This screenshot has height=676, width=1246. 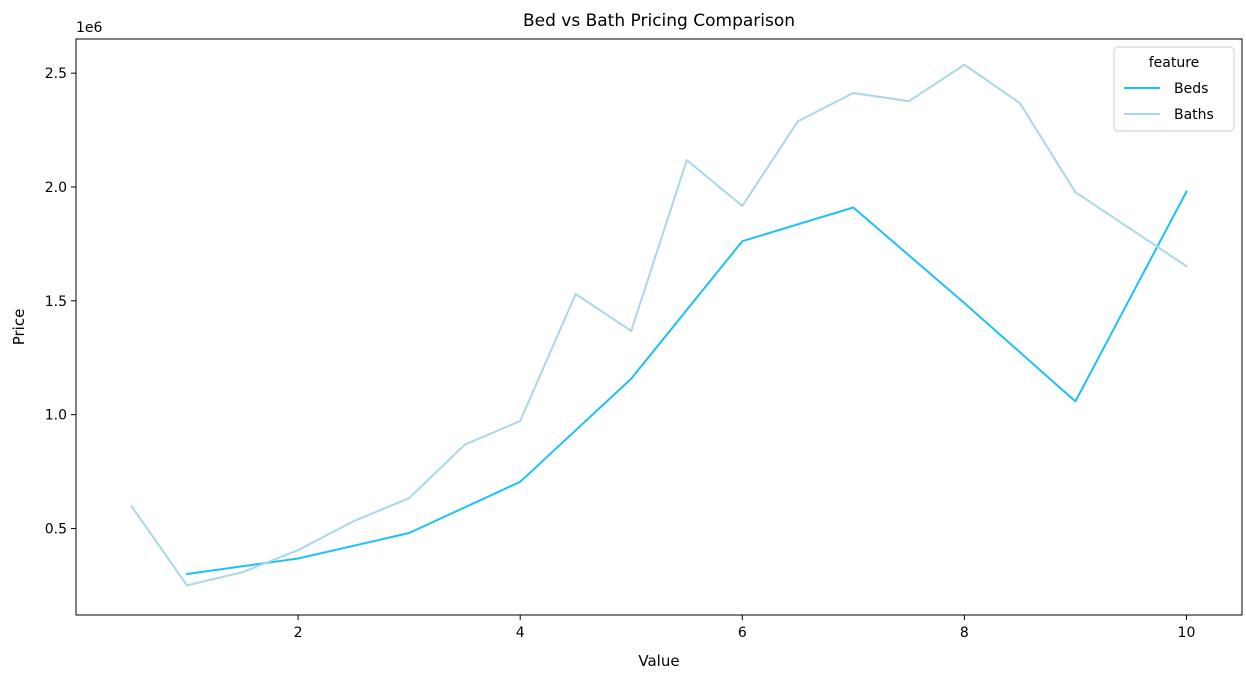 What do you see at coordinates (1194, 115) in the screenshot?
I see `legend-label-baths: Baths` at bounding box center [1194, 115].